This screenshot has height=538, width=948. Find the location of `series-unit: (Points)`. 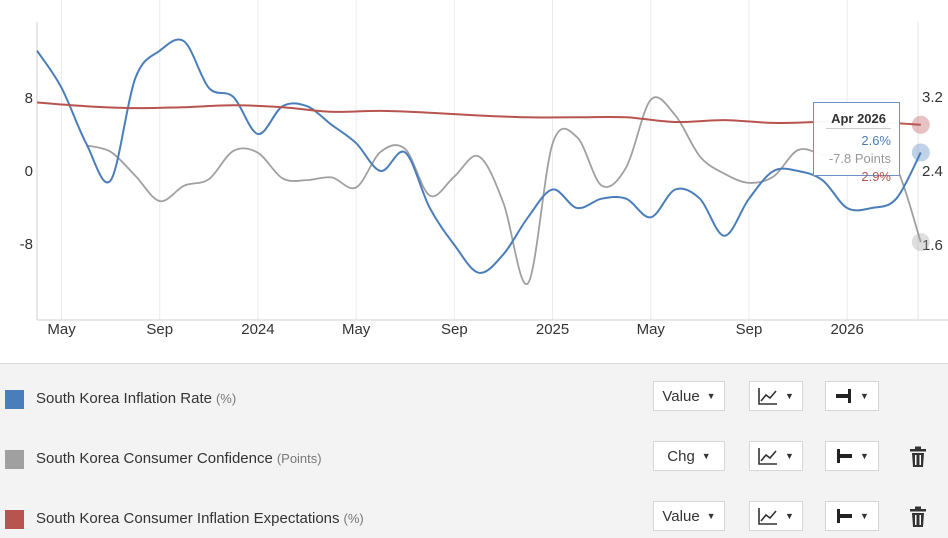

series-unit: (Points) is located at coordinates (299, 458).